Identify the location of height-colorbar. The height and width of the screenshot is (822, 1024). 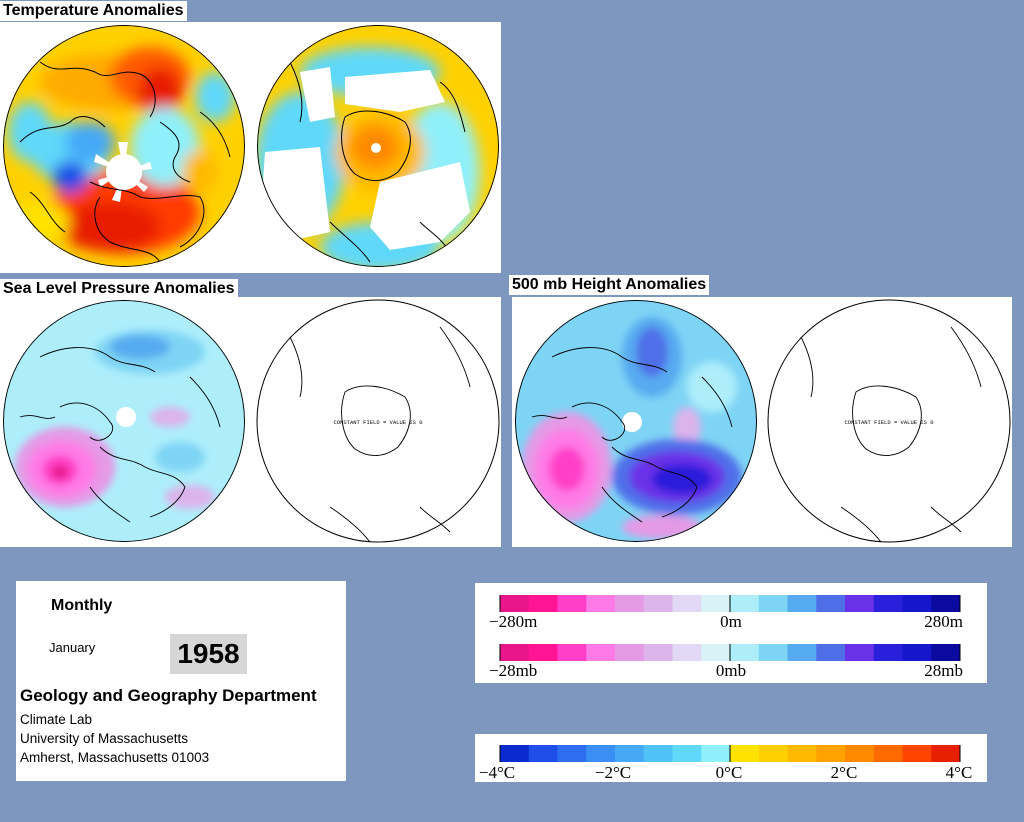
(730, 603).